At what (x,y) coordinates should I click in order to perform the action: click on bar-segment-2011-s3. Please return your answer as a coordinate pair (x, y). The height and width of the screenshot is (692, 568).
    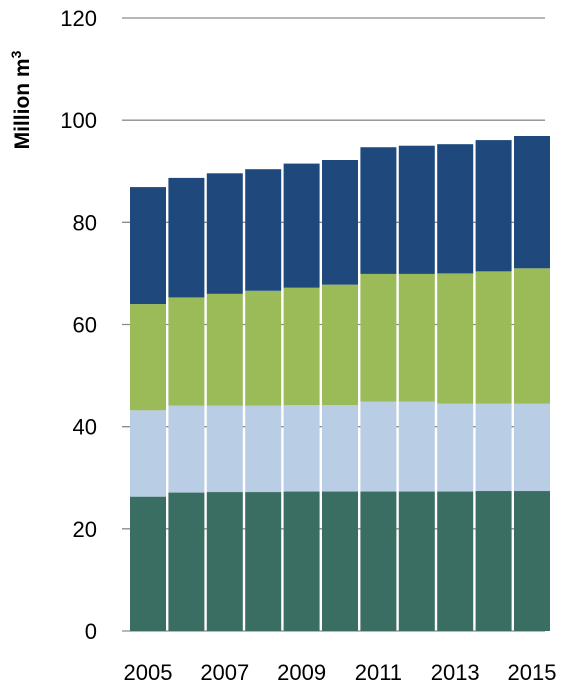
    Looking at the image, I should click on (378, 337).